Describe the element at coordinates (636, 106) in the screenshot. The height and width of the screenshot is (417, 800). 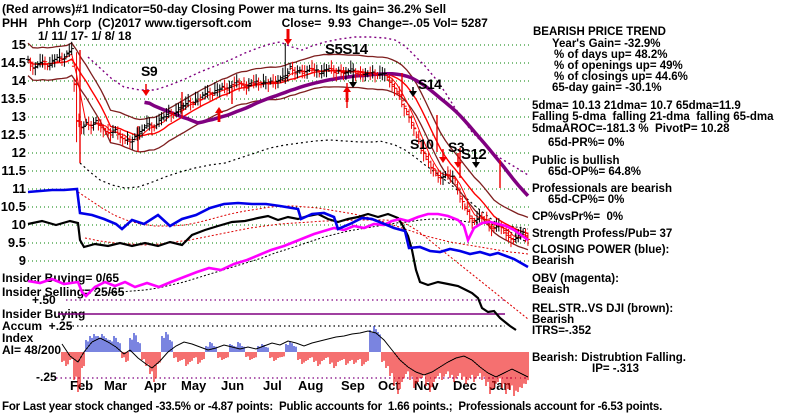
I see `analysis-line: 5dma= 10.13 21dma= 10.7 65dma=11.9` at that location.